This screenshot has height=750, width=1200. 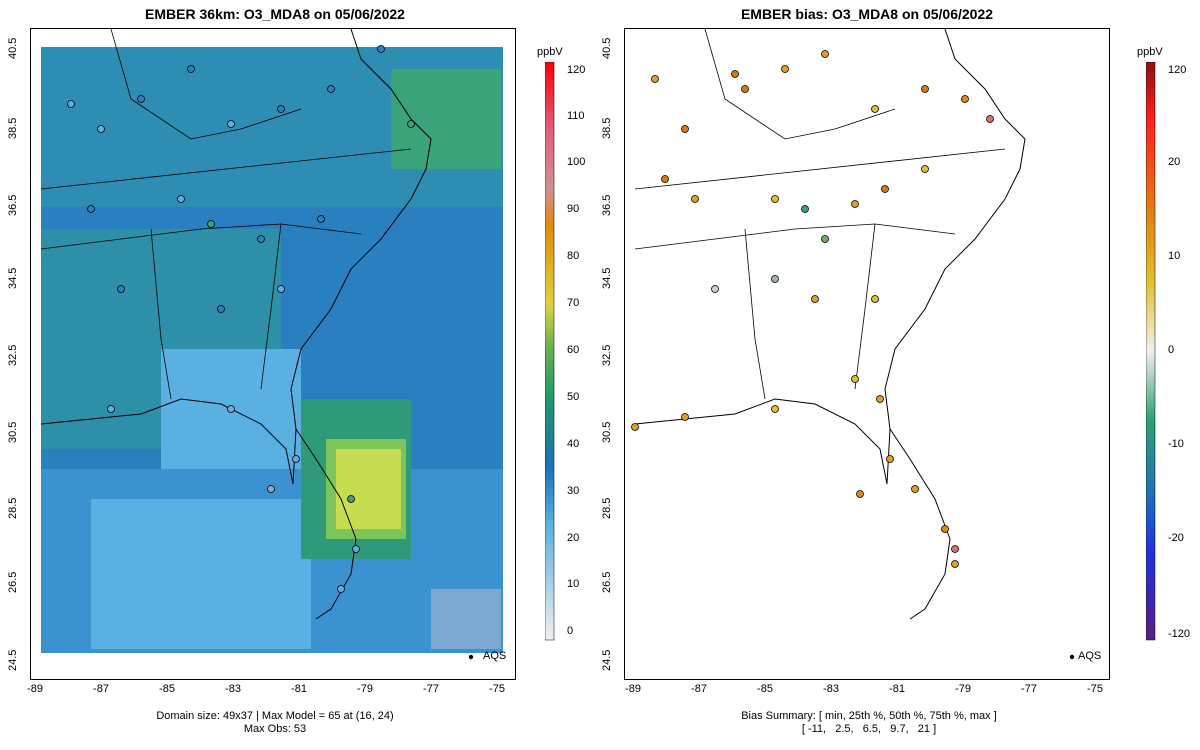 I want to click on left-footer-line2: Max Obs: 53, so click(x=275, y=729).